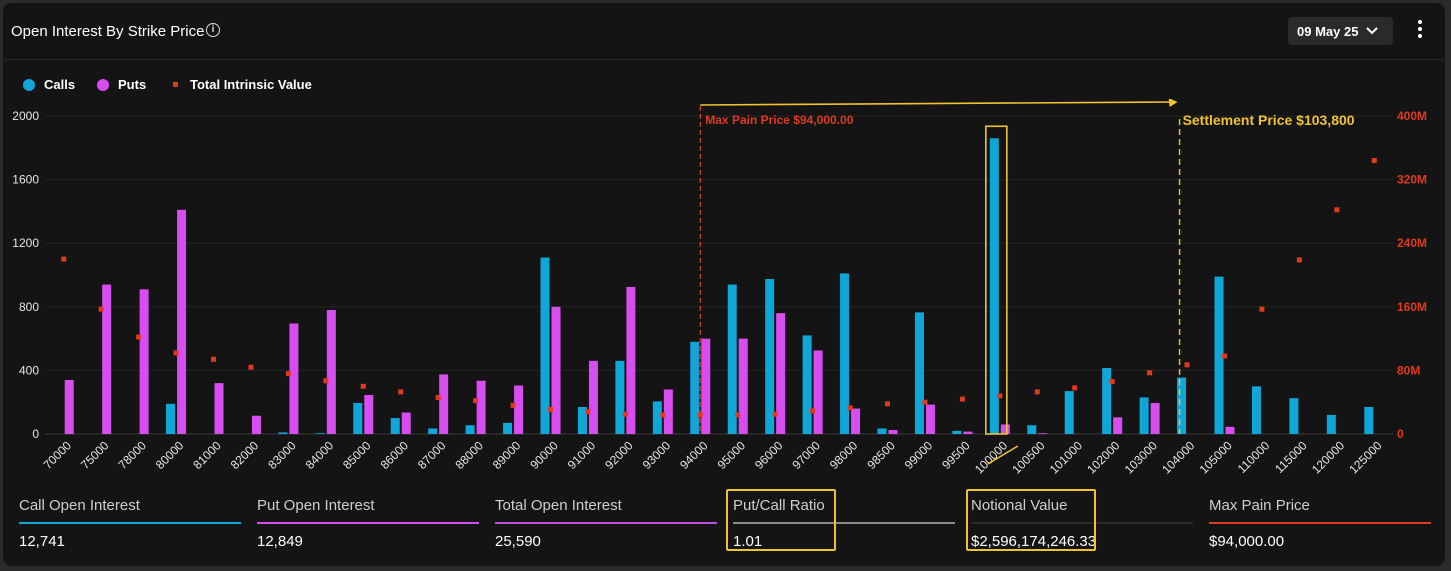  Describe the element at coordinates (1412, 243) in the screenshot. I see `y-right-tick-label: 240M` at that location.